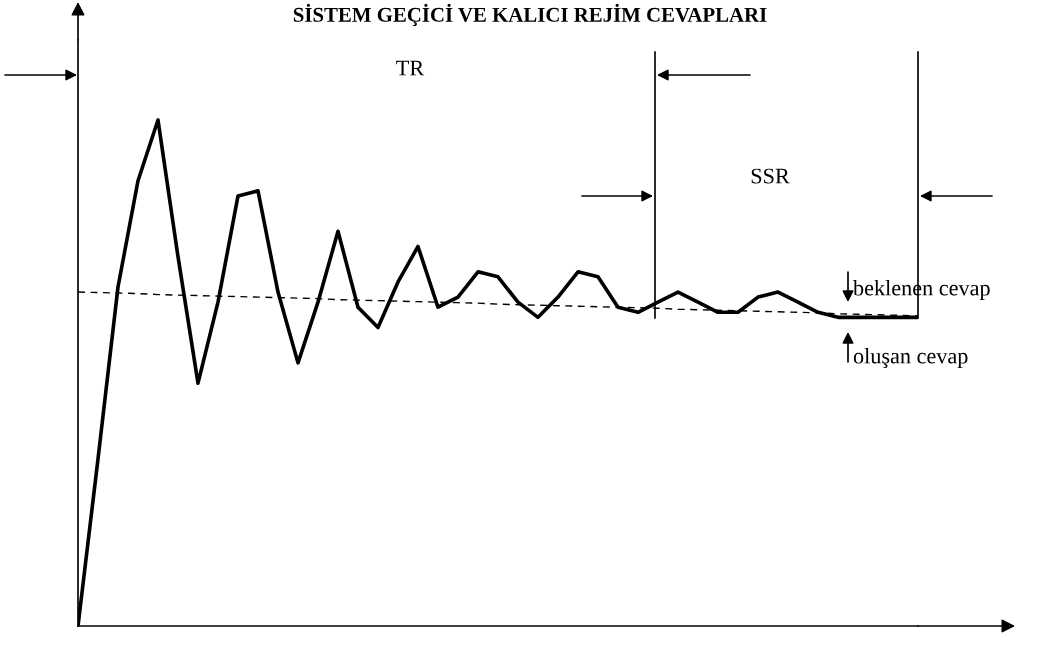  What do you see at coordinates (910, 358) in the screenshot?
I see `annotation: oluşan cevap` at bounding box center [910, 358].